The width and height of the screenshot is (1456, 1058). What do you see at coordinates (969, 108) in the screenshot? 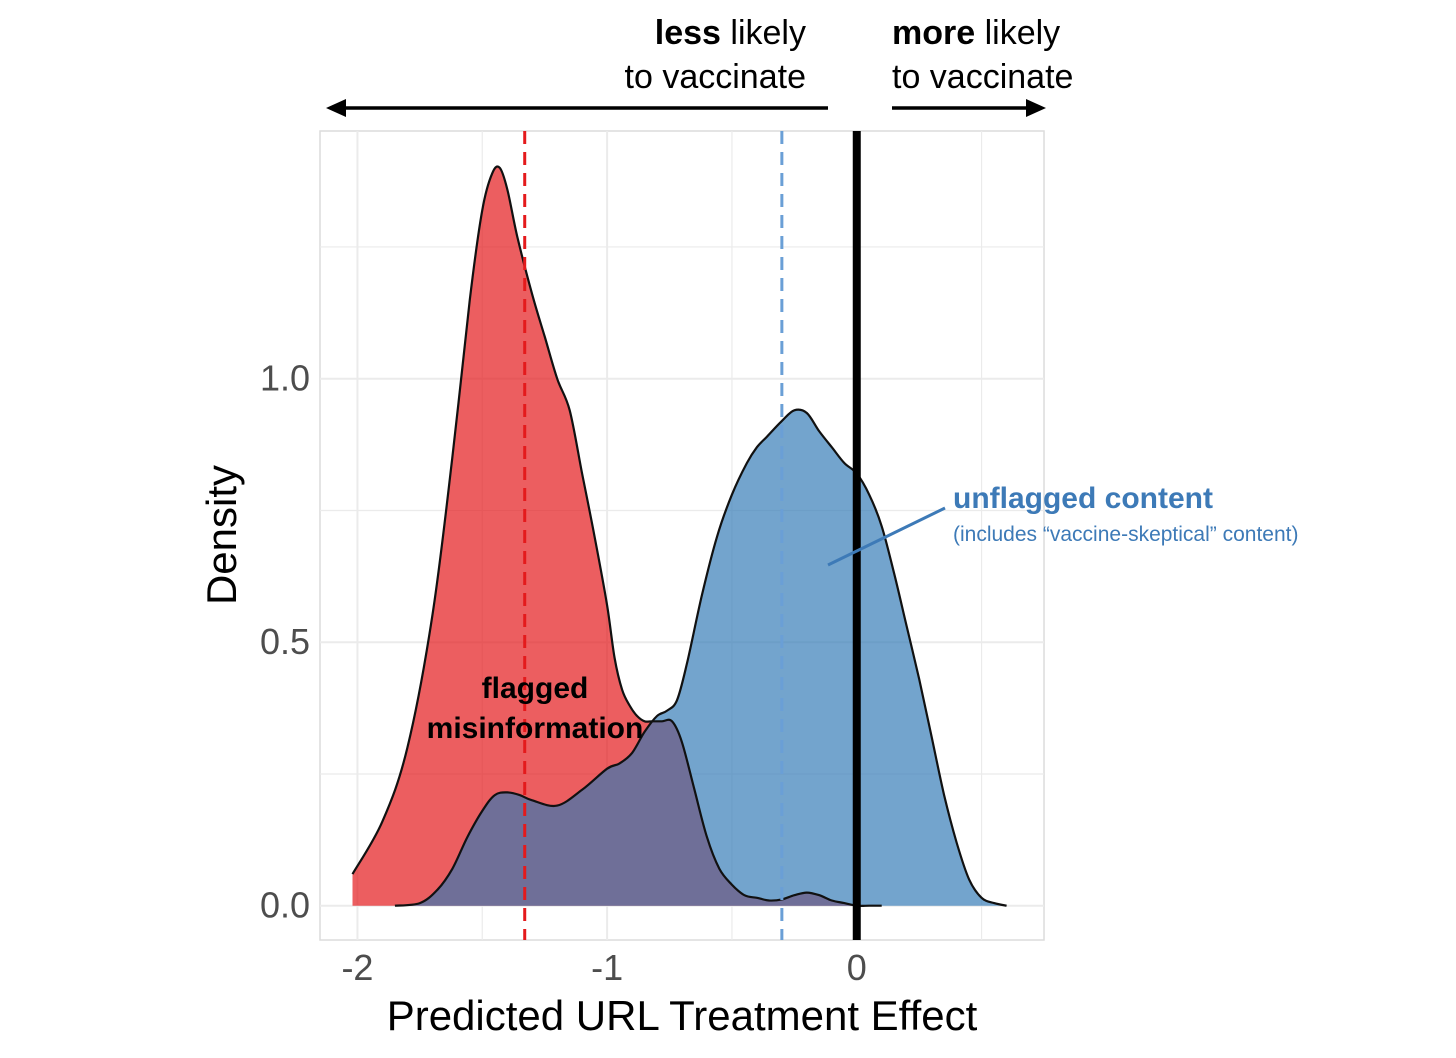
I see `right-arrow` at bounding box center [969, 108].